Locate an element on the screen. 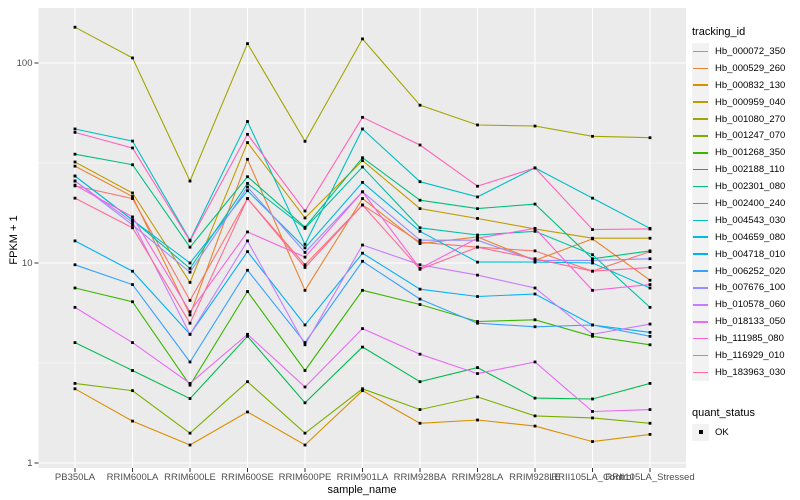 Image resolution: width=800 pixels, height=500 pixels. legend-entry-Hb_004543_030: Hb_004543_030 is located at coordinates (746, 220).